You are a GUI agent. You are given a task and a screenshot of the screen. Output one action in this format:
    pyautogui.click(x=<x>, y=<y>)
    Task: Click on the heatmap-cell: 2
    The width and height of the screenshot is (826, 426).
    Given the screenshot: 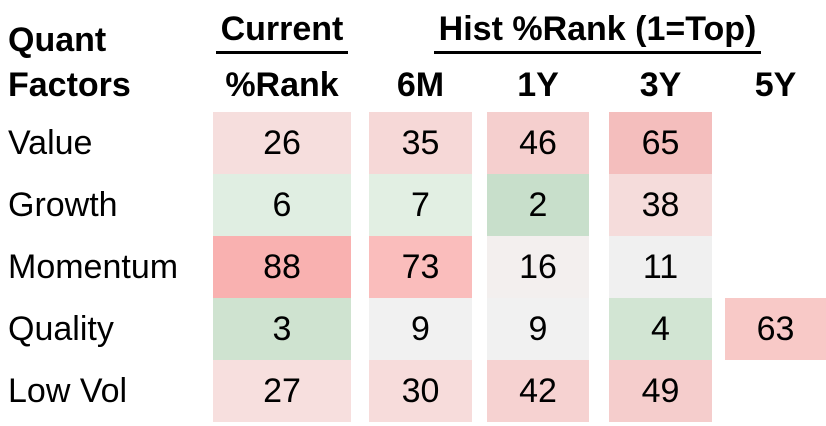 What is the action you would take?
    pyautogui.click(x=538, y=205)
    